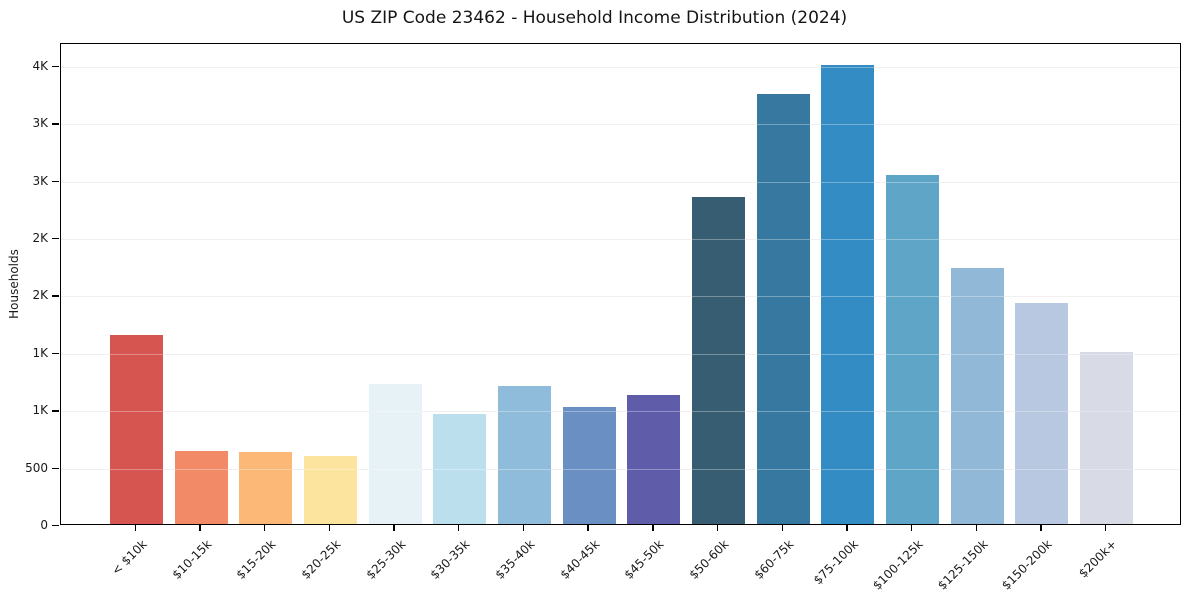  What do you see at coordinates (36, 467) in the screenshot?
I see `y-tick-label: 500` at bounding box center [36, 467].